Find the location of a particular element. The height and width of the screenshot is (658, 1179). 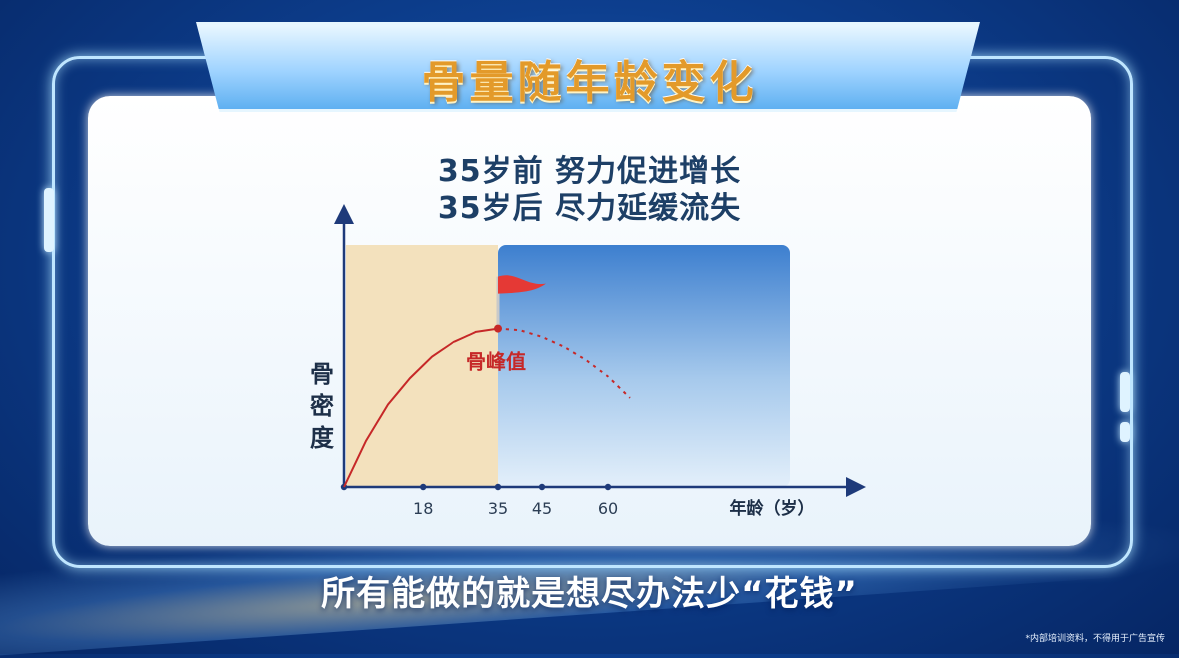

title-plate is located at coordinates (588, 67).